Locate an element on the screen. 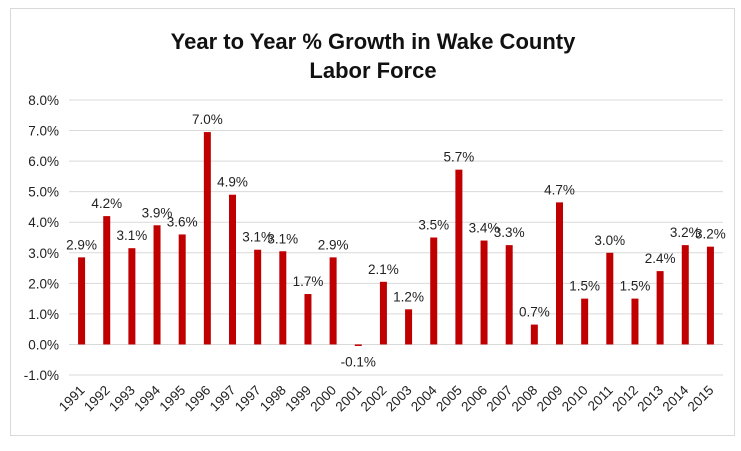 The width and height of the screenshot is (741, 451). x-tick-label: 2006 is located at coordinates (474, 399).